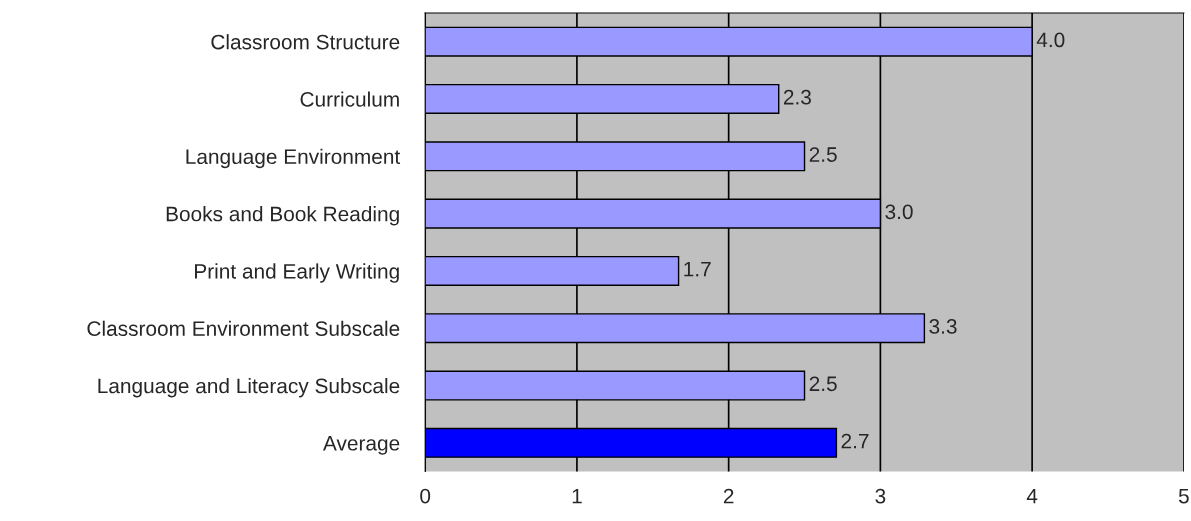  Describe the element at coordinates (797, 97) in the screenshot. I see `data-label: 2.3` at that location.